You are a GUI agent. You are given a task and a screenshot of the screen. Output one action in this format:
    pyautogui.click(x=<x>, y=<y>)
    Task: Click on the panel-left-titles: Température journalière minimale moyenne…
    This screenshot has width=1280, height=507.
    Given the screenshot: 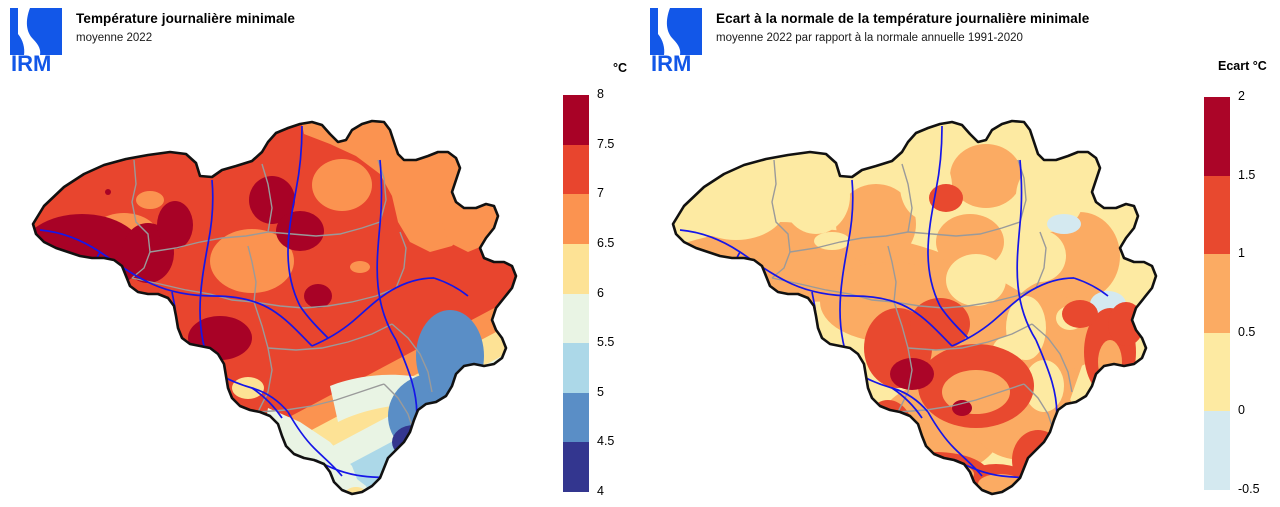 What is the action you would take?
    pyautogui.click(x=311, y=28)
    